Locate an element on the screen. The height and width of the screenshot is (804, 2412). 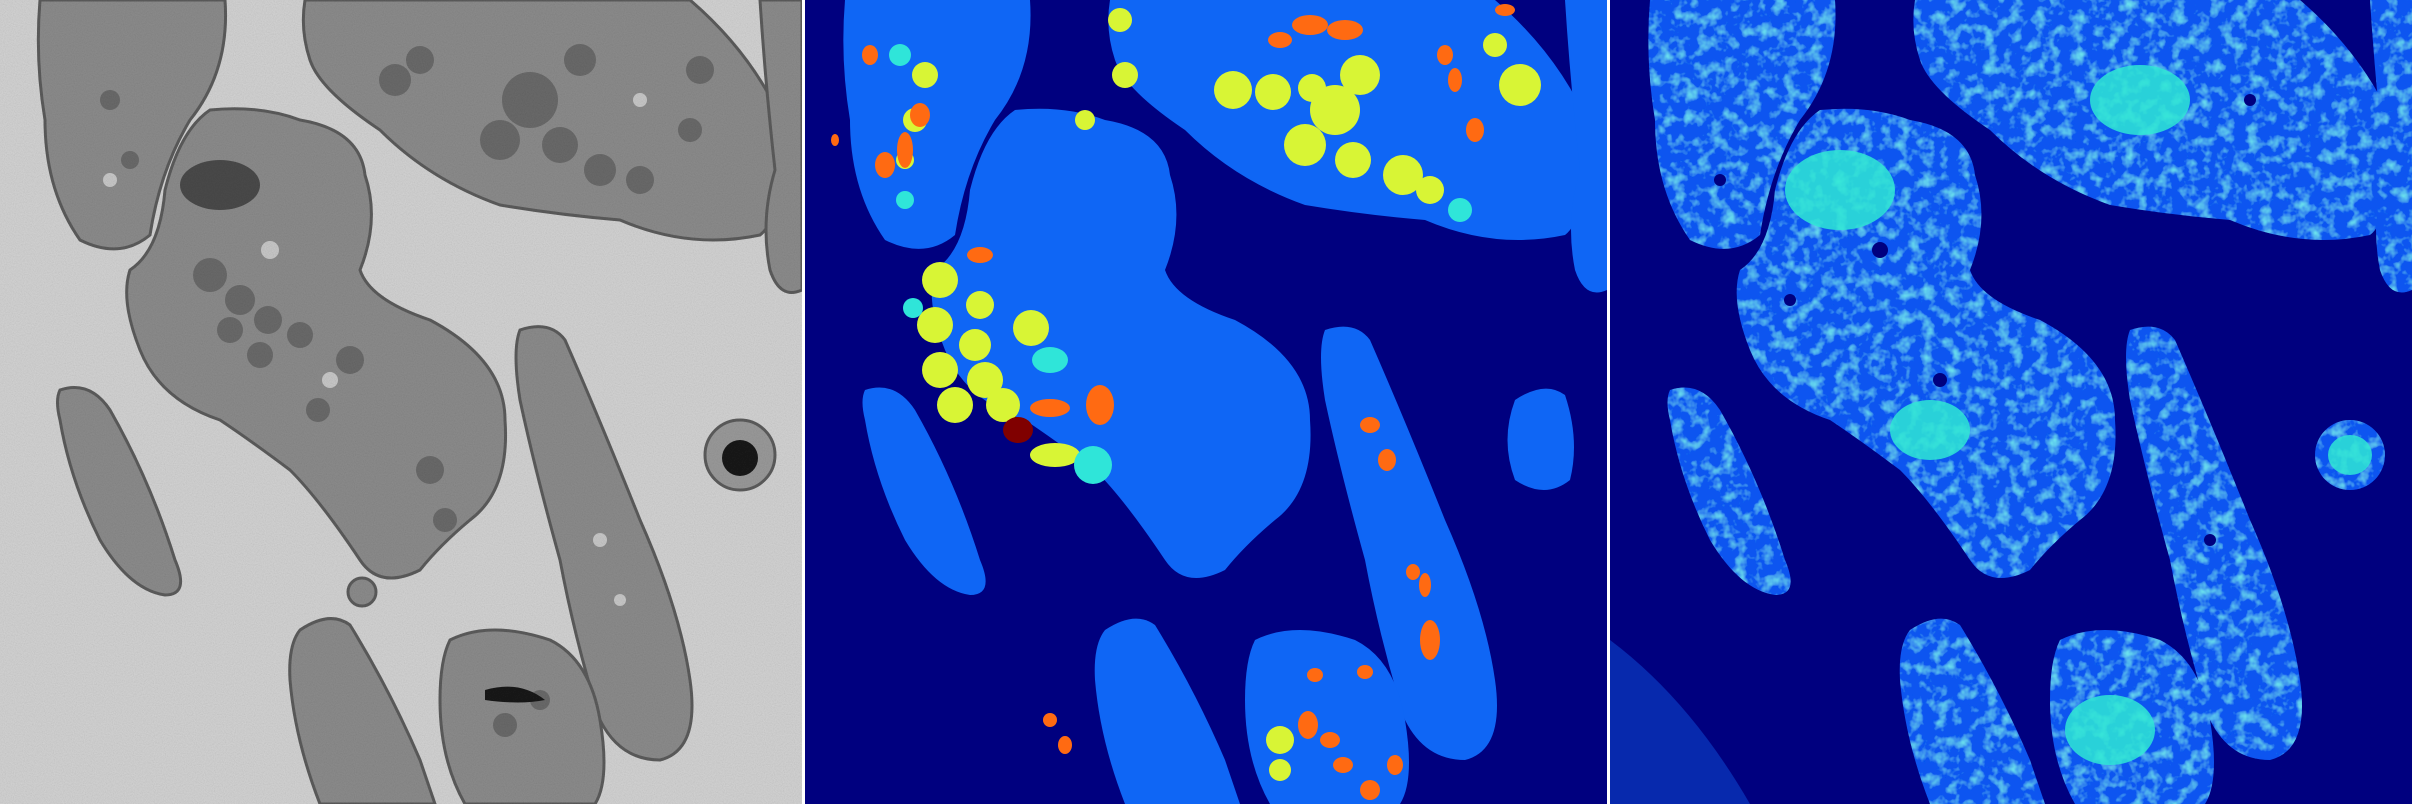
seg-cell-center is located at coordinates (1121, 343).